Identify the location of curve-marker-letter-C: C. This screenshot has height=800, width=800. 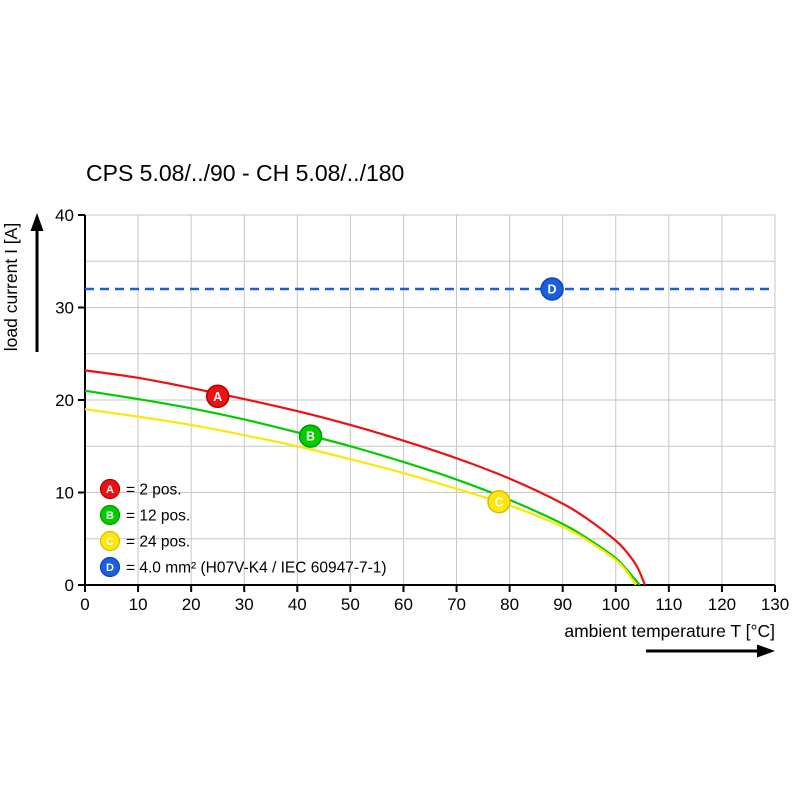
(498, 502).